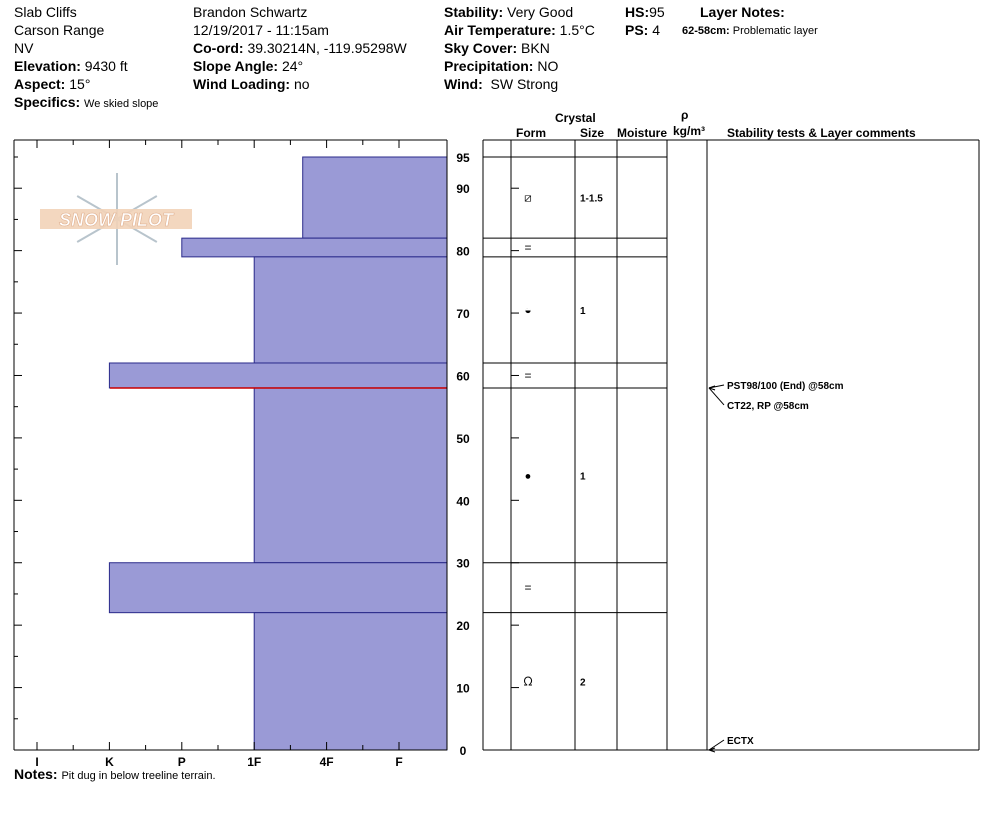 The height and width of the screenshot is (840, 994). I want to click on depth-label-90: 90, so click(463, 189).